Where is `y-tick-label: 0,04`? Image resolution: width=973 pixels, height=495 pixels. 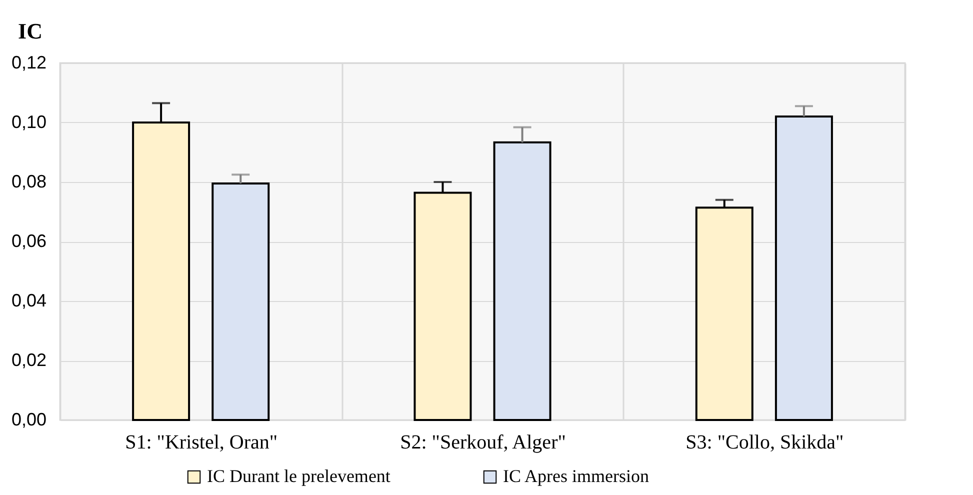 y-tick-label: 0,04 is located at coordinates (28, 300).